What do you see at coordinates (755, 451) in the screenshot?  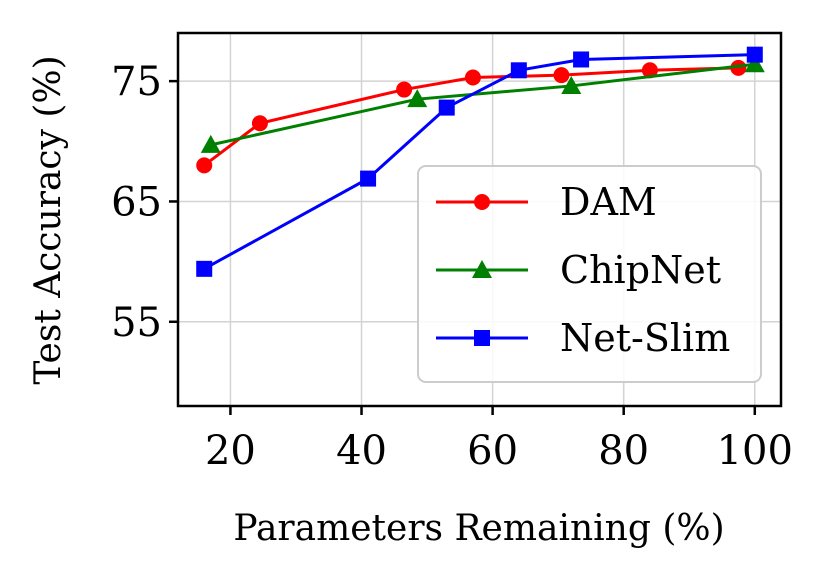 I see `x-tick-label: 100` at bounding box center [755, 451].